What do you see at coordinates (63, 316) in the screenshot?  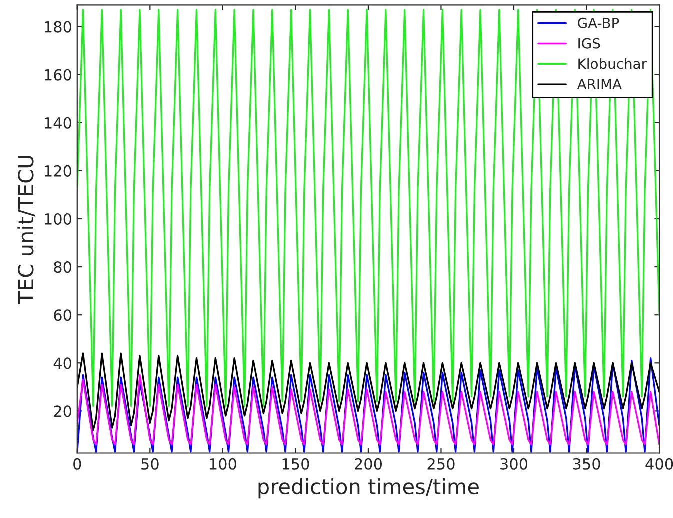 I see `y-tick-label: 60` at bounding box center [63, 316].